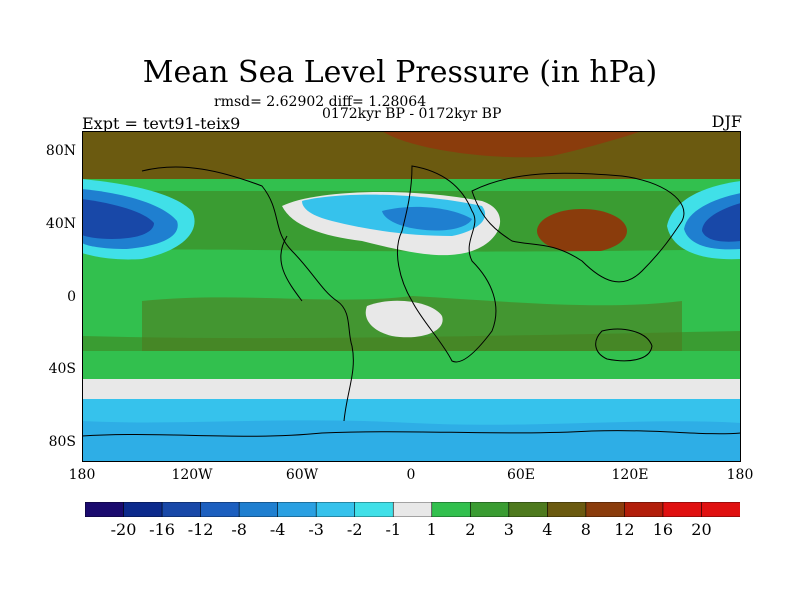  Describe the element at coordinates (354, 529) in the screenshot. I see `colorbar-label: -2` at that location.